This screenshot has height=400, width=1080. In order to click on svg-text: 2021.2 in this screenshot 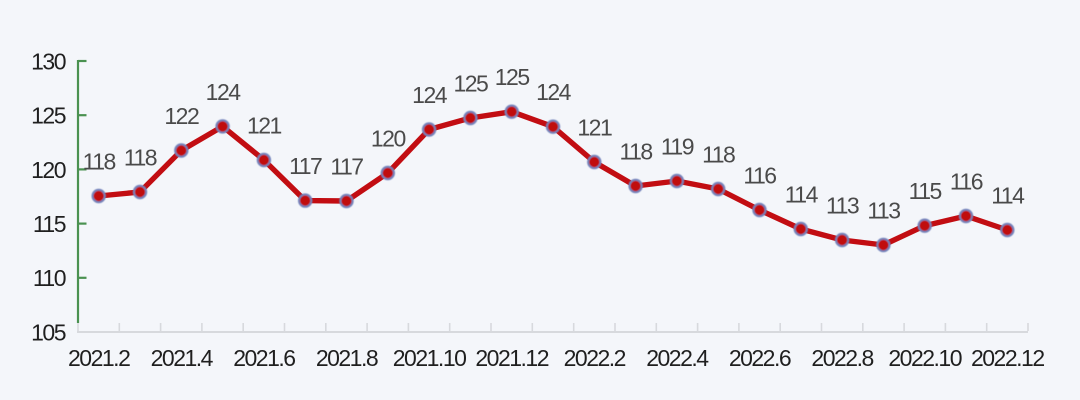, I will do `click(99, 358)`.